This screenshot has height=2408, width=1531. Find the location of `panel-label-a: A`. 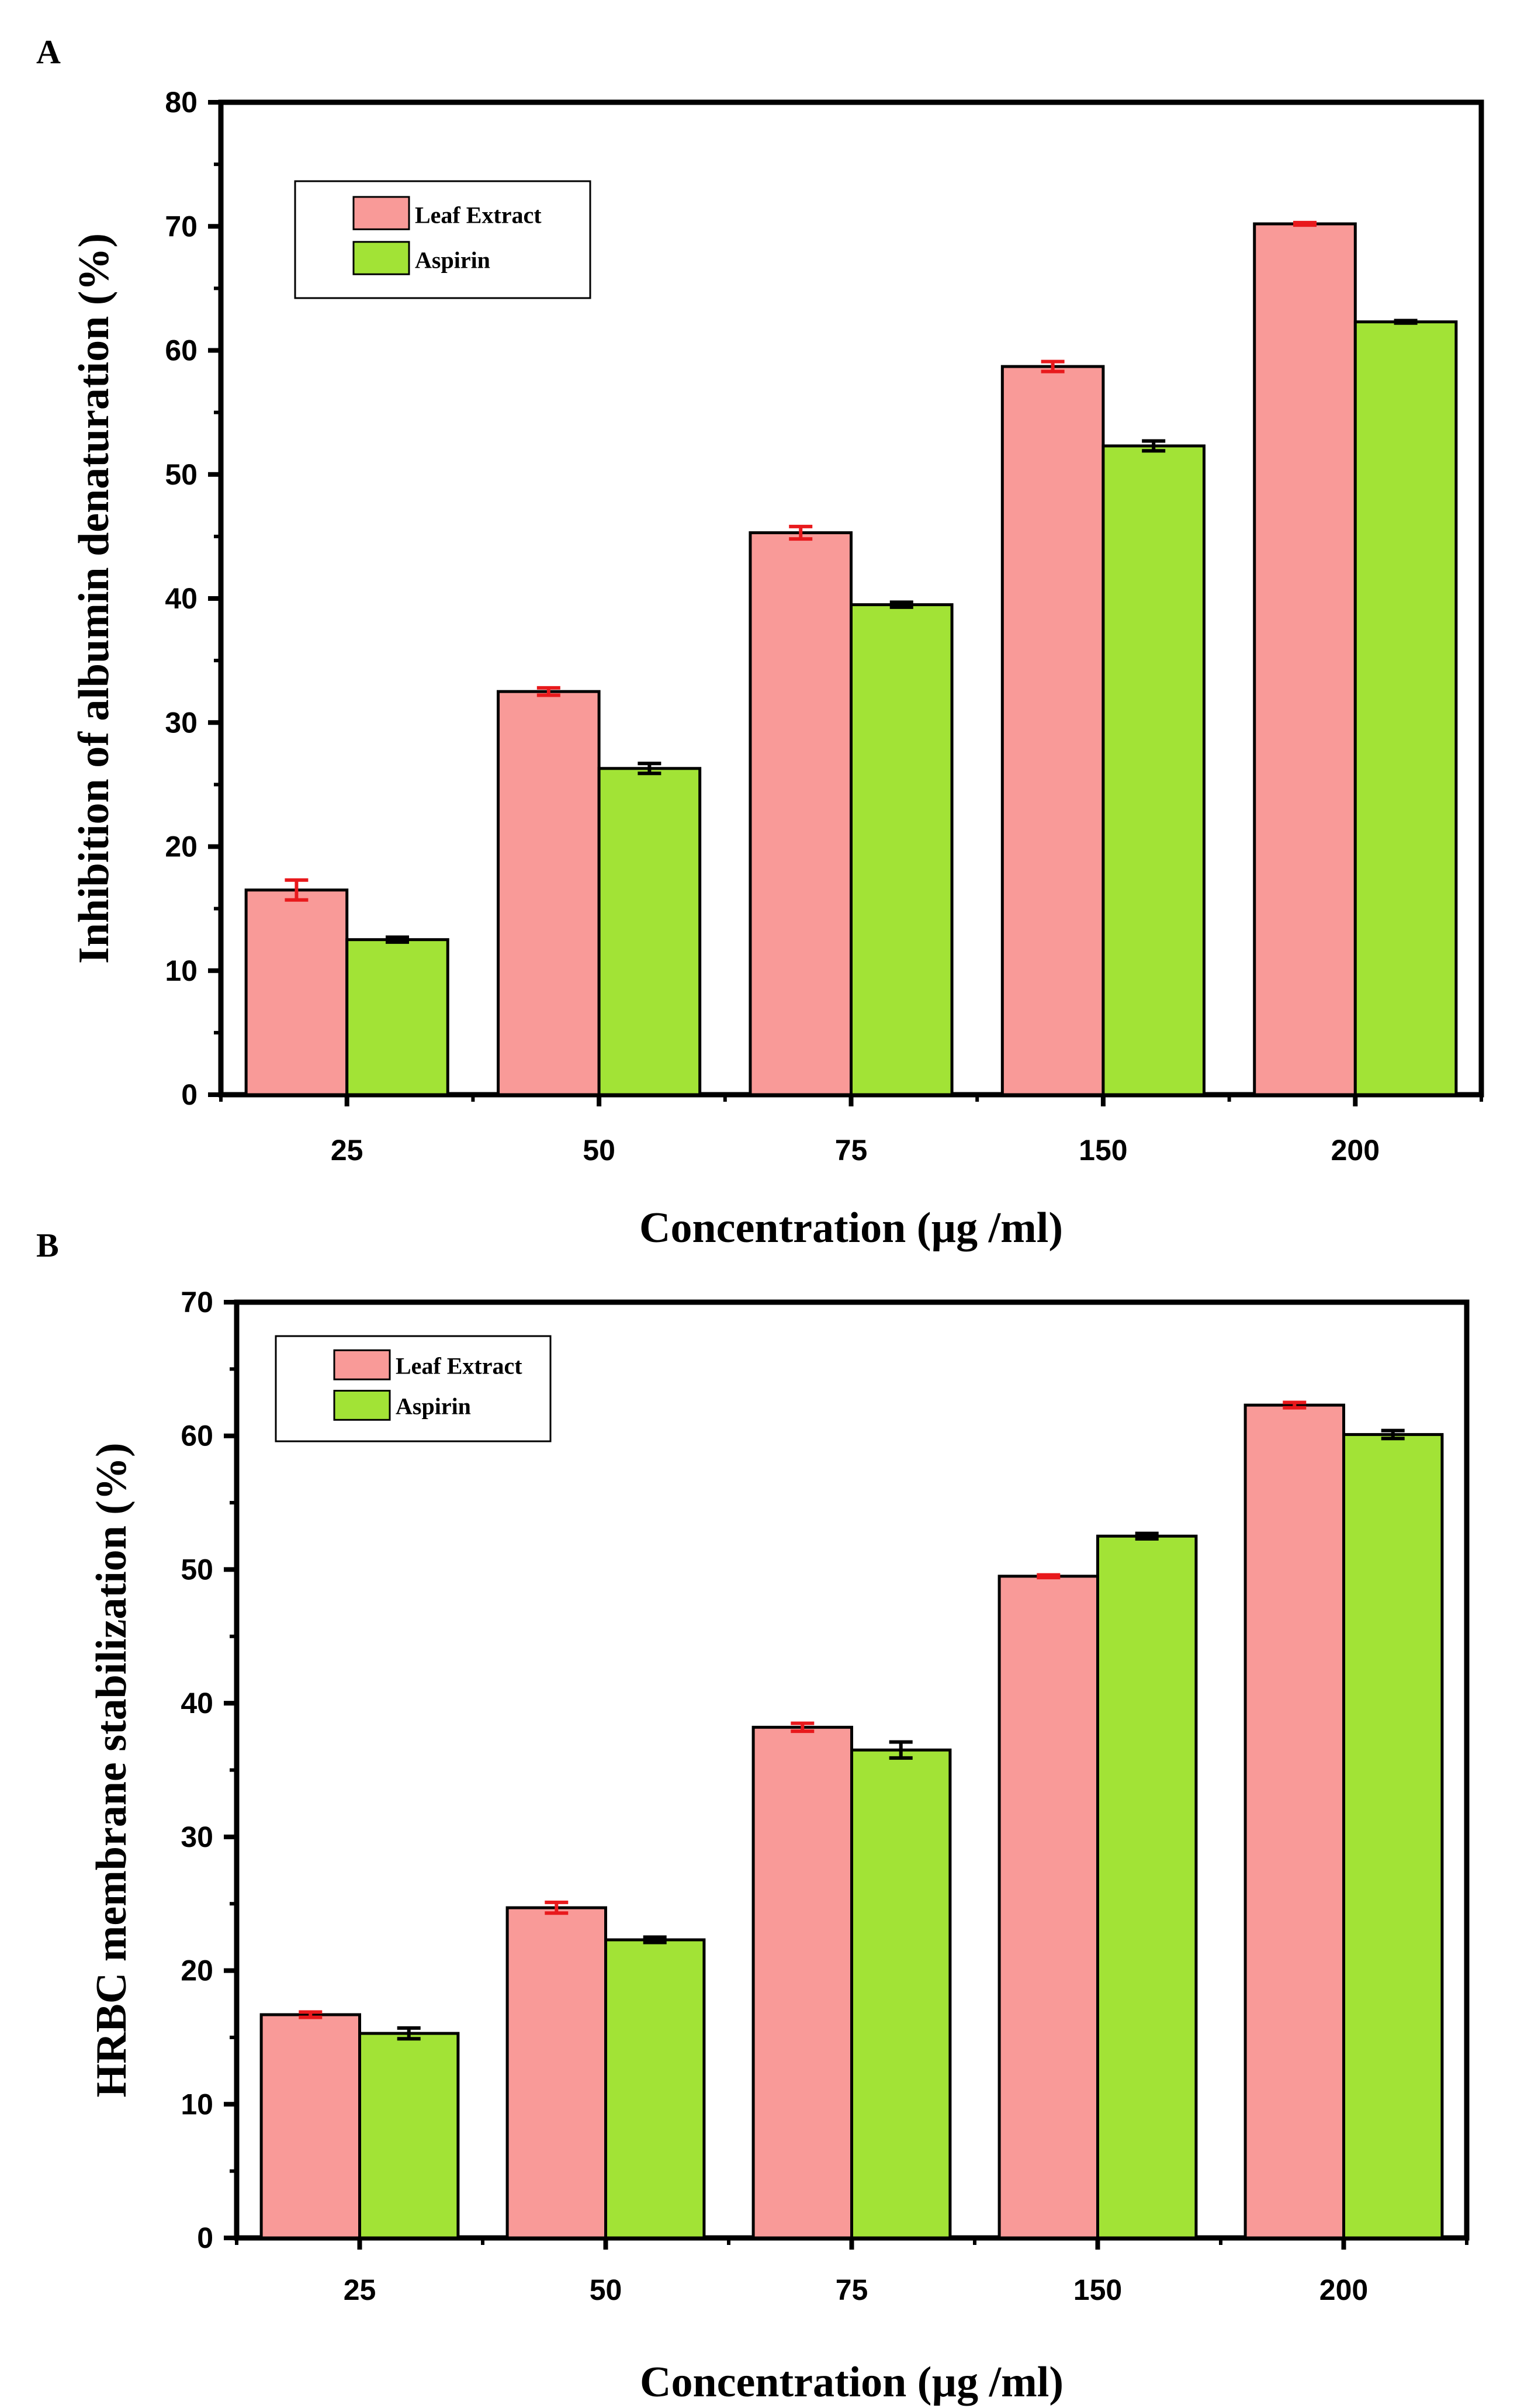

panel-label-a: A is located at coordinates (49, 52).